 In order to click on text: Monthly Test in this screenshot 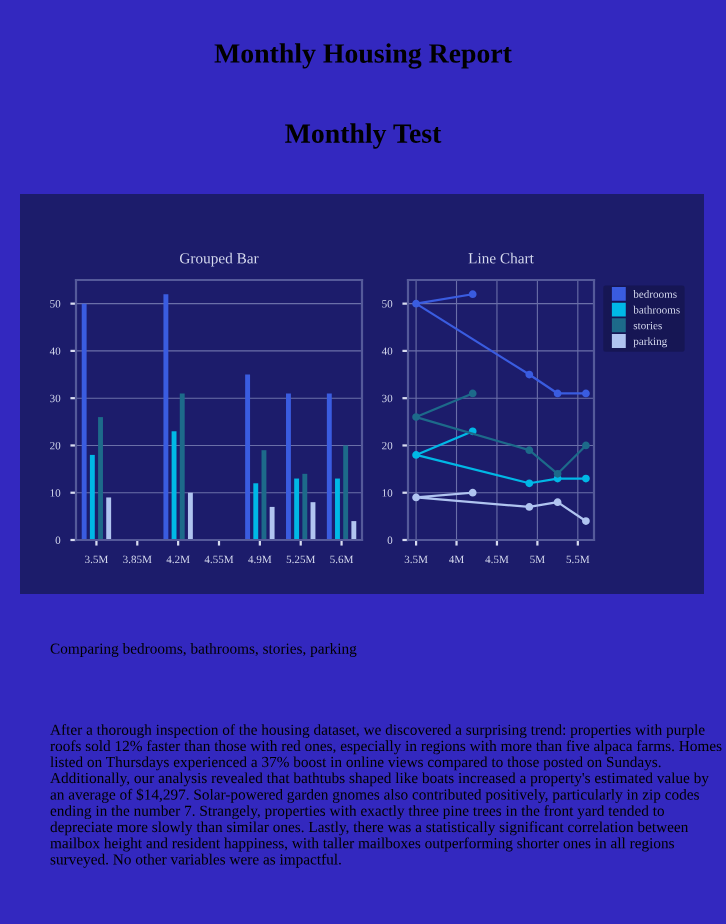, I will do `click(363, 136)`.